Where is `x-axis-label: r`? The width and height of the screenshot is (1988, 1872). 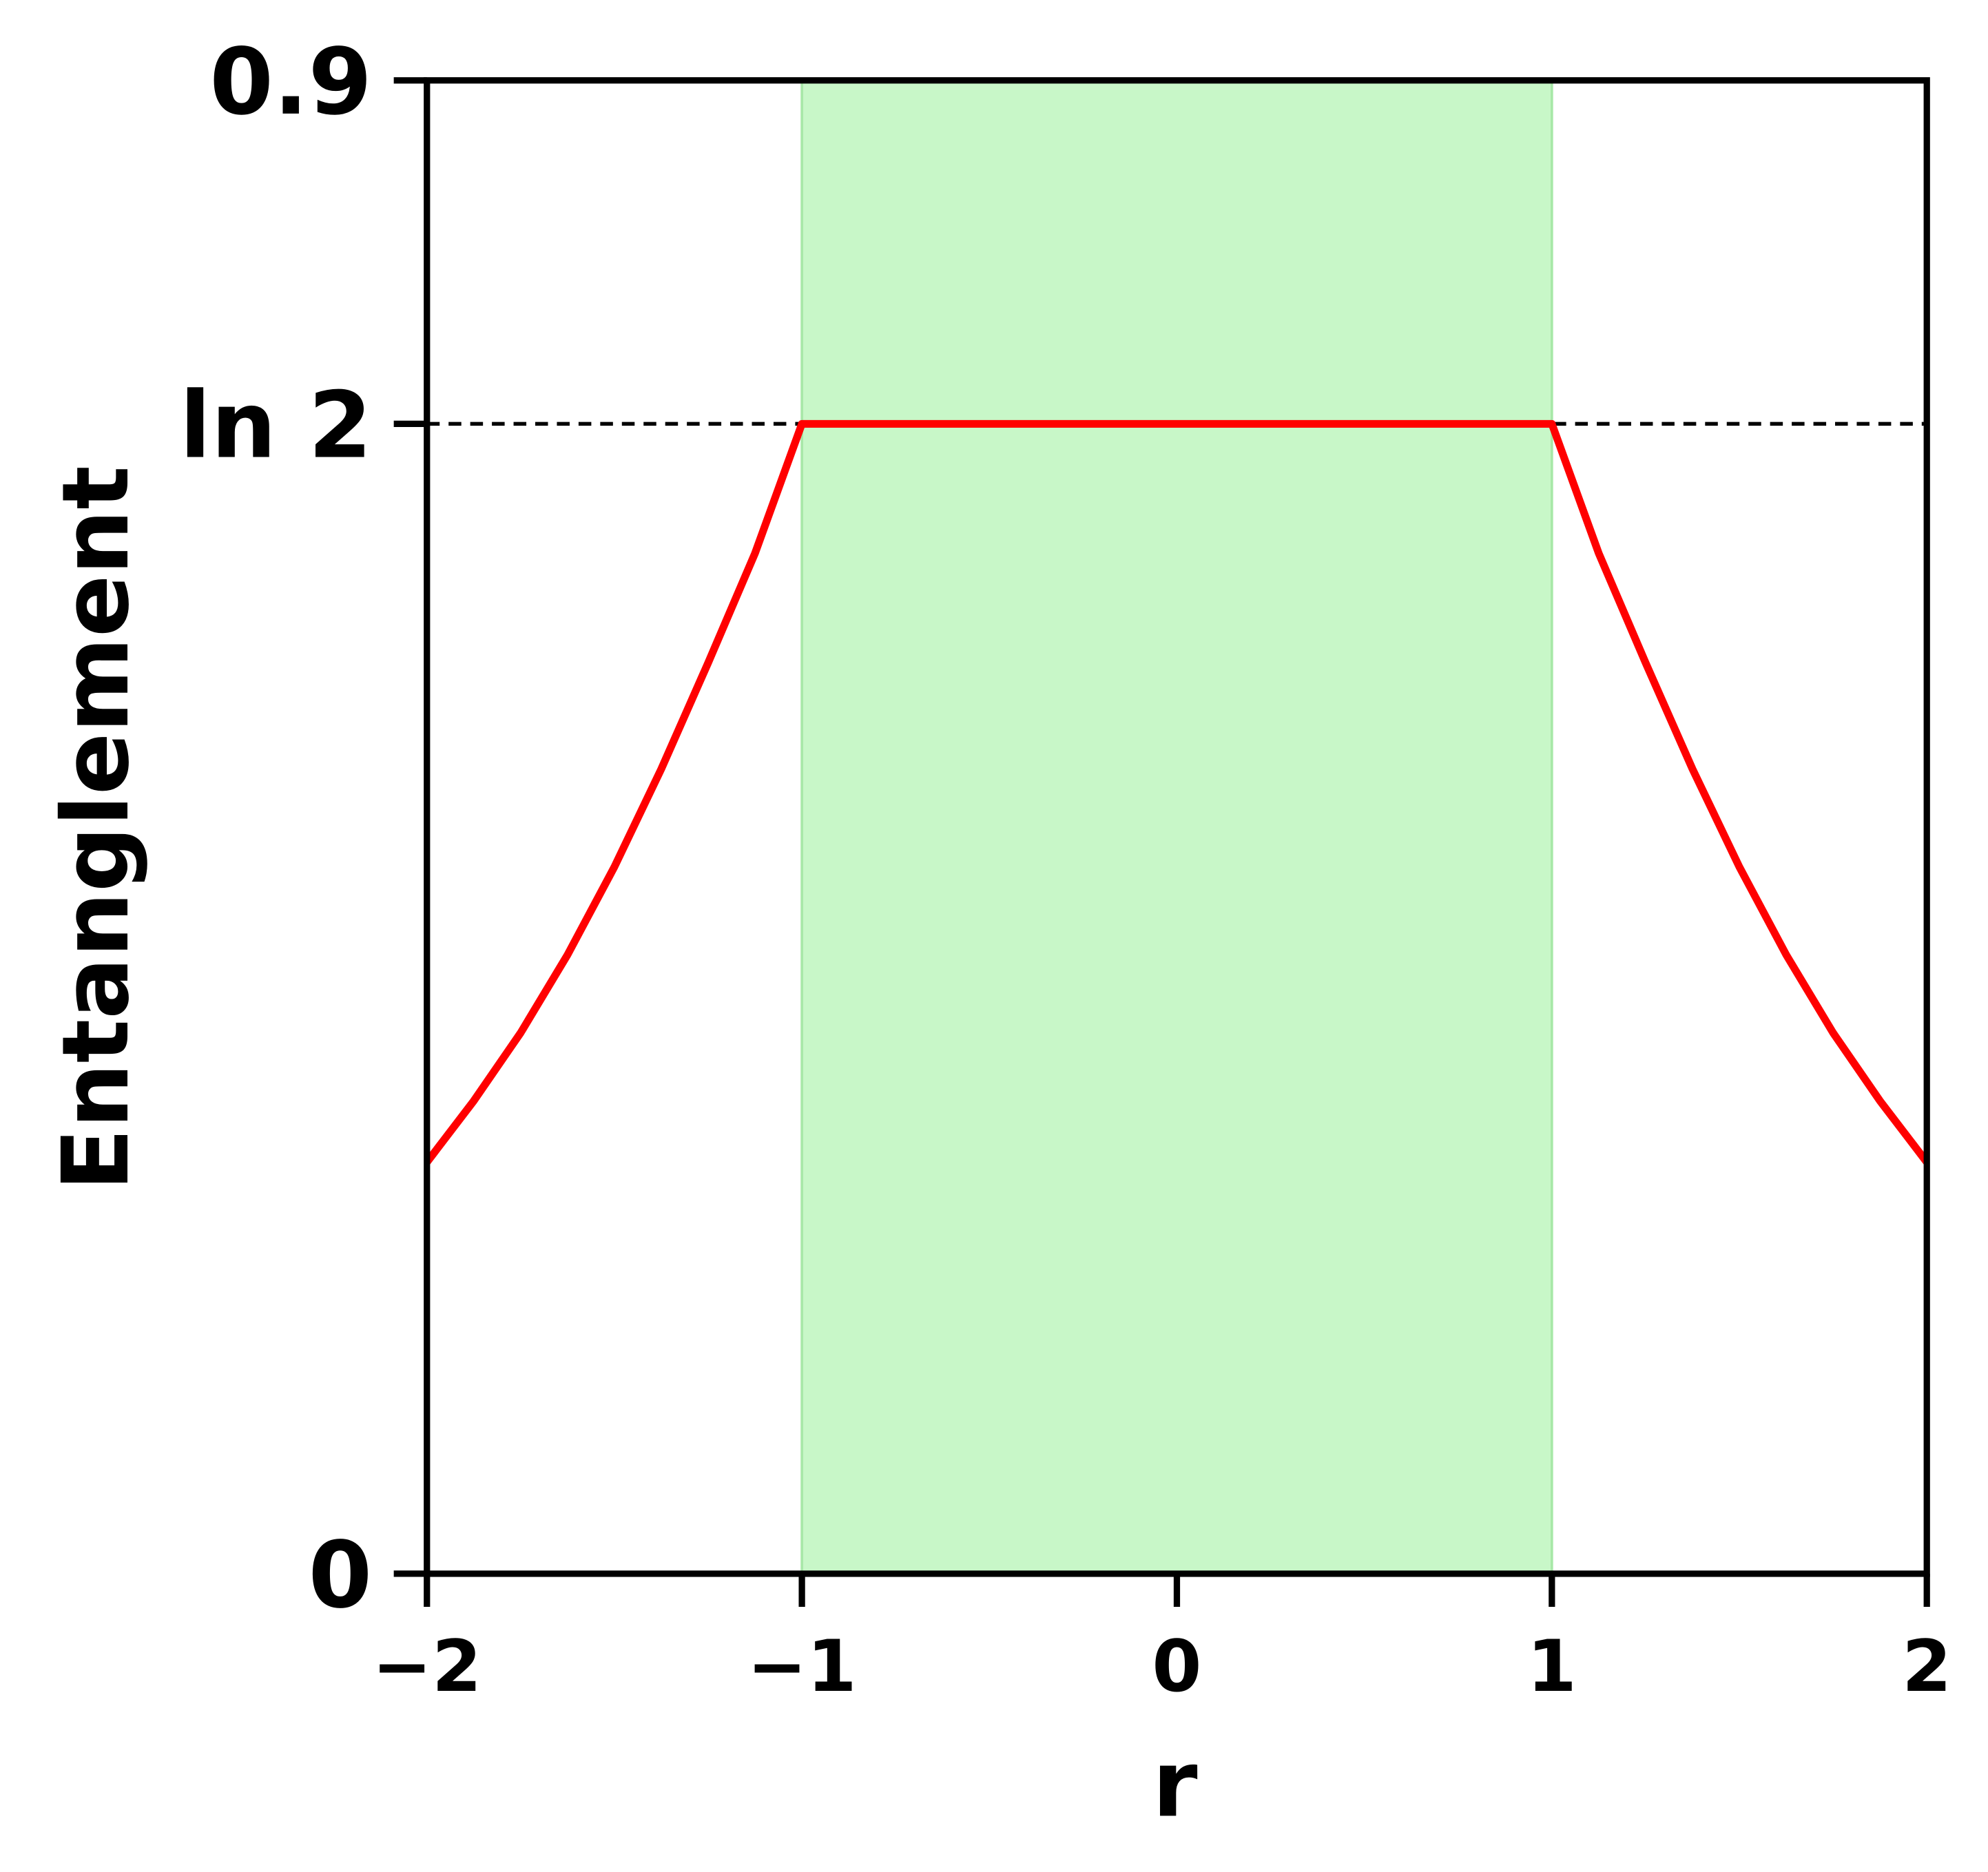 x-axis-label: r is located at coordinates (1175, 1784).